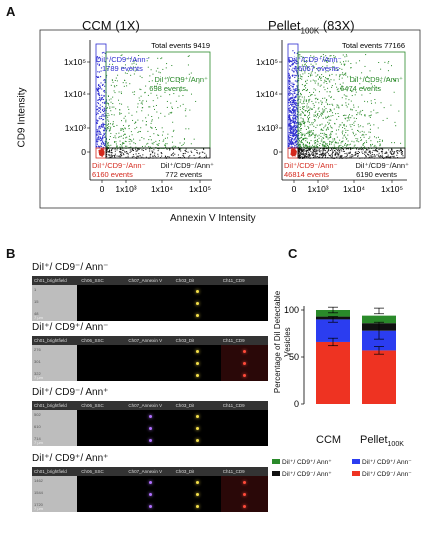  Describe the element at coordinates (54, 494) in the screenshot. I see `brightfield-column` at that location.